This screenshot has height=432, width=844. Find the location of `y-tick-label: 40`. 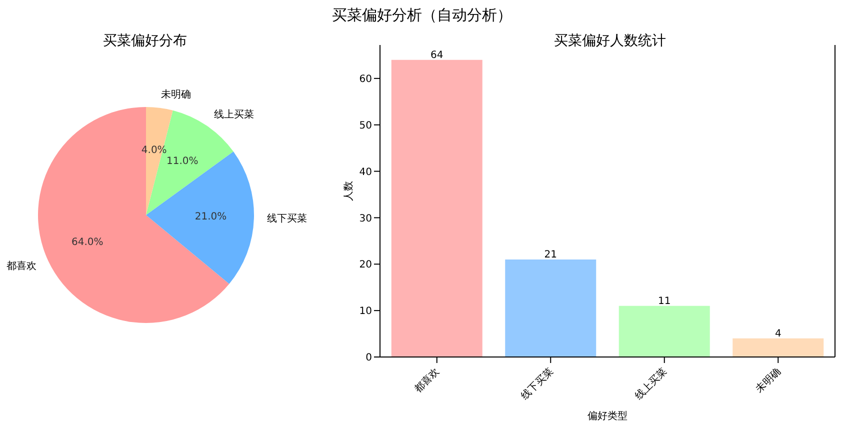

y-tick-label: 40 is located at coordinates (365, 172).